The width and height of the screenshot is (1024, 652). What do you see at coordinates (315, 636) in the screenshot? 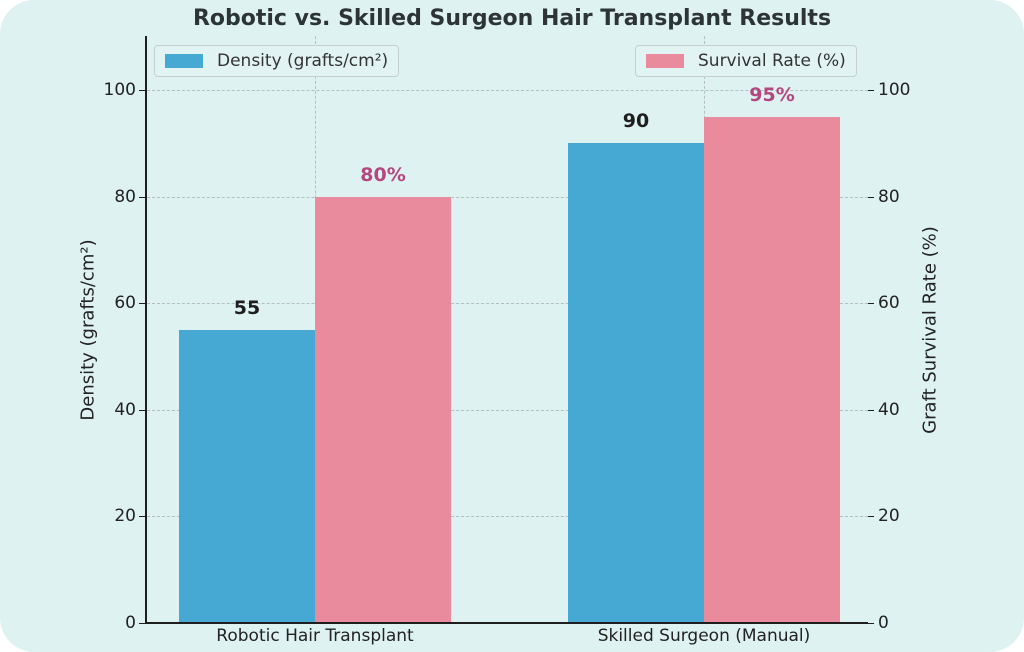
I see `x-tick-label: Robotic Hair Transplant` at bounding box center [315, 636].